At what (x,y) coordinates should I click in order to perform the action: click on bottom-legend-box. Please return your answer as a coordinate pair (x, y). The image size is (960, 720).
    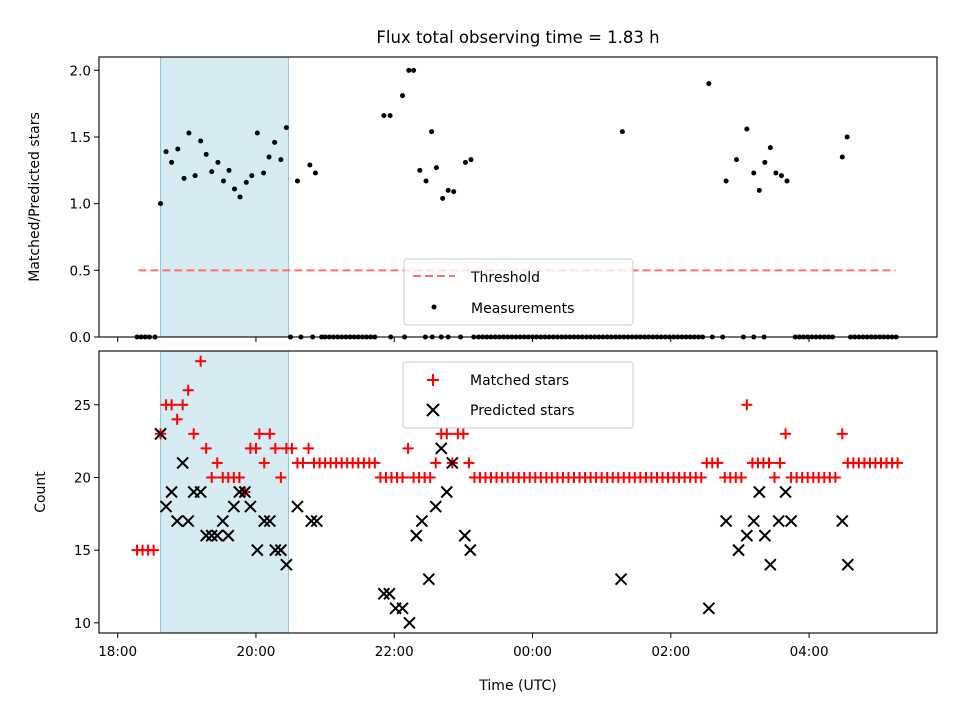
    Looking at the image, I should click on (518, 395).